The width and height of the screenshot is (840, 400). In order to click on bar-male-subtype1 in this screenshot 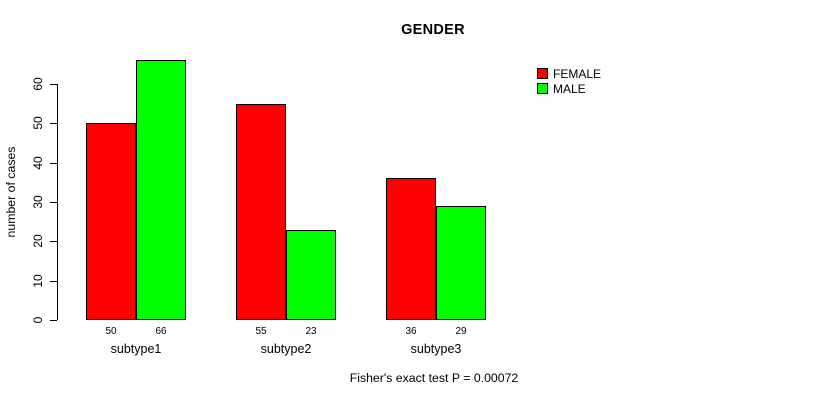, I will do `click(161, 190)`.